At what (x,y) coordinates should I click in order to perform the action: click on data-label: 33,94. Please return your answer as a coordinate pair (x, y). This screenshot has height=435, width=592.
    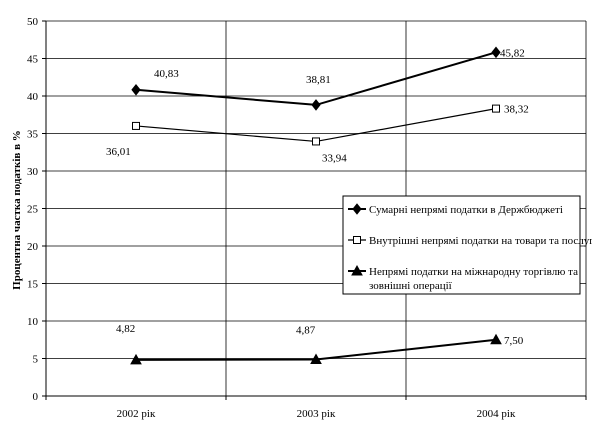
    Looking at the image, I should click on (334, 158).